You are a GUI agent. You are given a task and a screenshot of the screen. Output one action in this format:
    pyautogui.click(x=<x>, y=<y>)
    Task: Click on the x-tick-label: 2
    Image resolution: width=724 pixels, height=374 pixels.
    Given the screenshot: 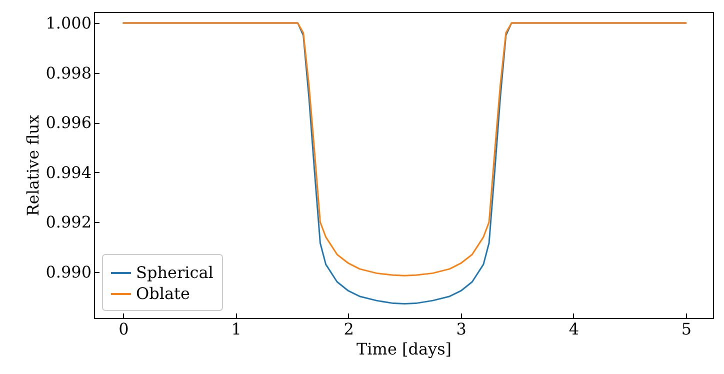 What is the action you would take?
    pyautogui.click(x=349, y=329)
    